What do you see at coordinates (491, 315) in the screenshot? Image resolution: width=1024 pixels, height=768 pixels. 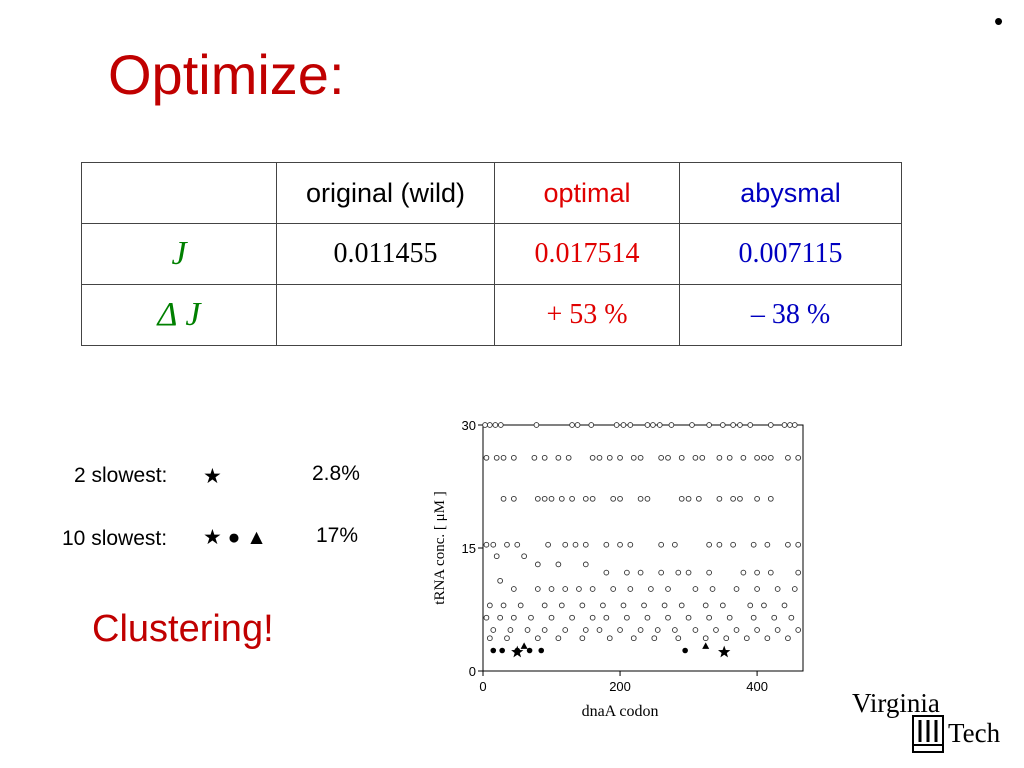 I see `table-row-delta-j: Δ J + 53 % – 38 %` at bounding box center [491, 315].